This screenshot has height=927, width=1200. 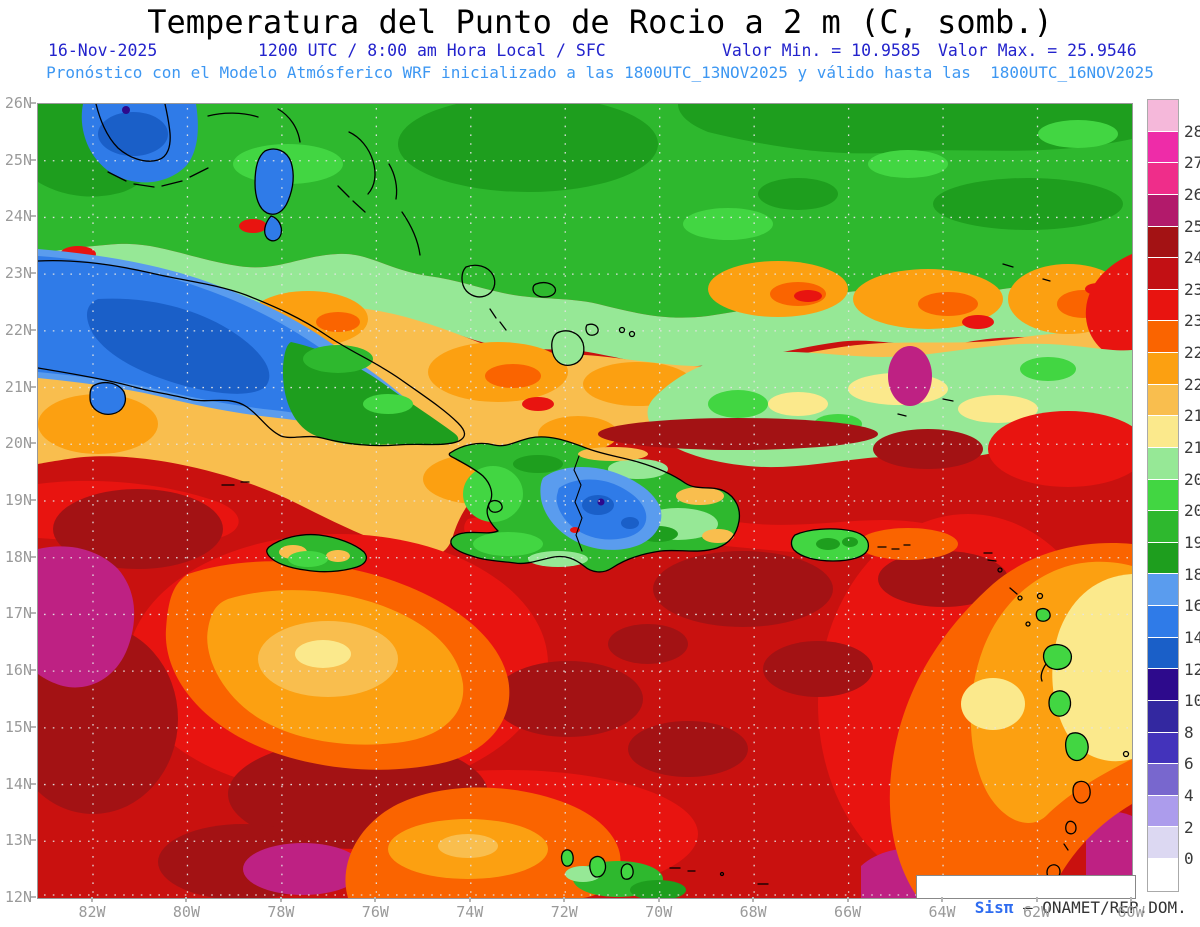 I want to click on scale-label-20: 20, so click(x=1192, y=511).